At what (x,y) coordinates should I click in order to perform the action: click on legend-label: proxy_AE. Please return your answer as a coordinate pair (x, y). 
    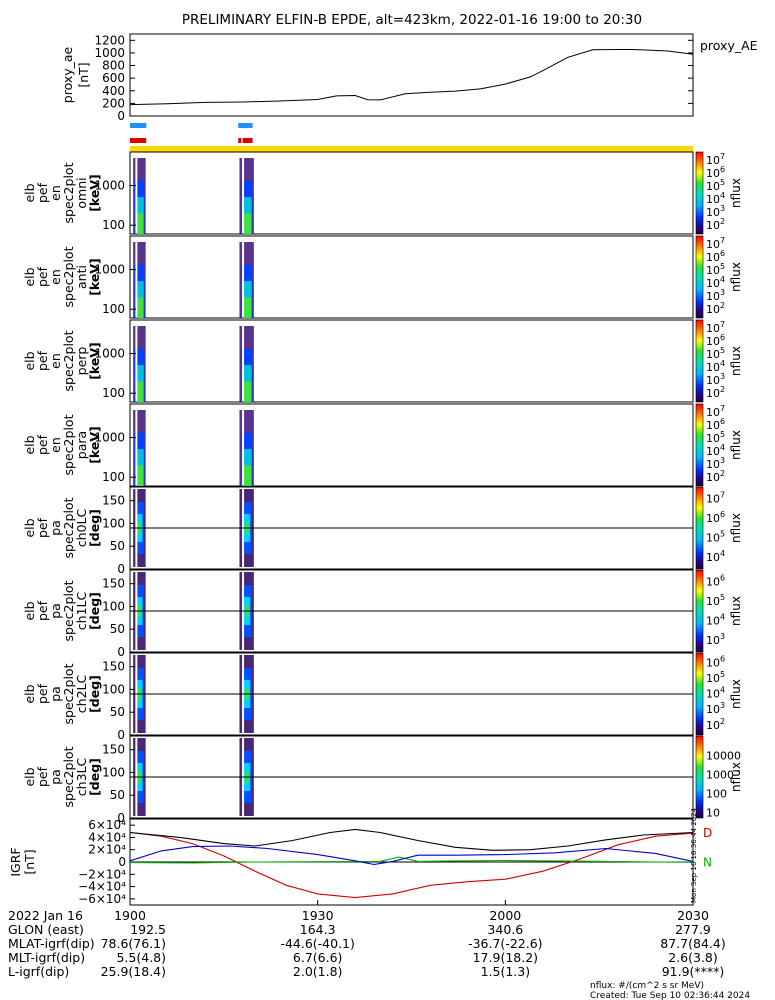
    Looking at the image, I should click on (729, 45).